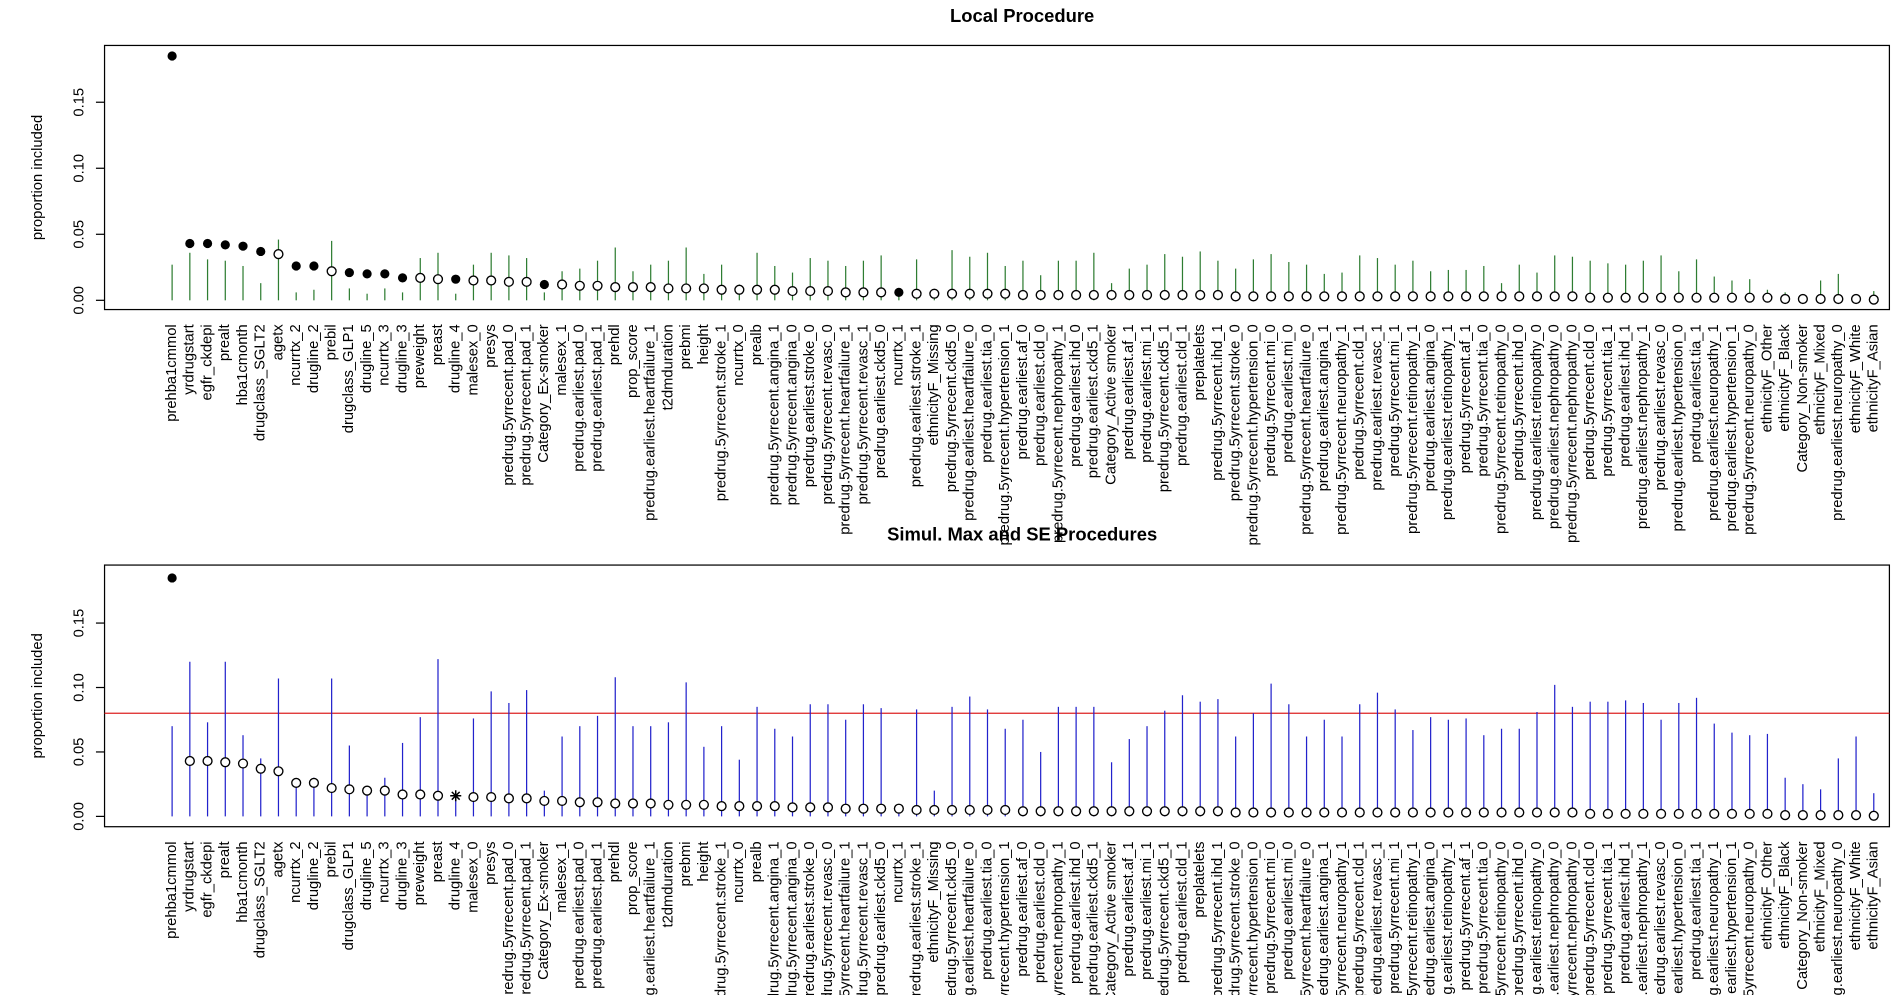 Image resolution: width=1892 pixels, height=995 pixels. Describe the element at coordinates (668, 884) in the screenshot. I see `x-tick-label: t2dmduration` at that location.